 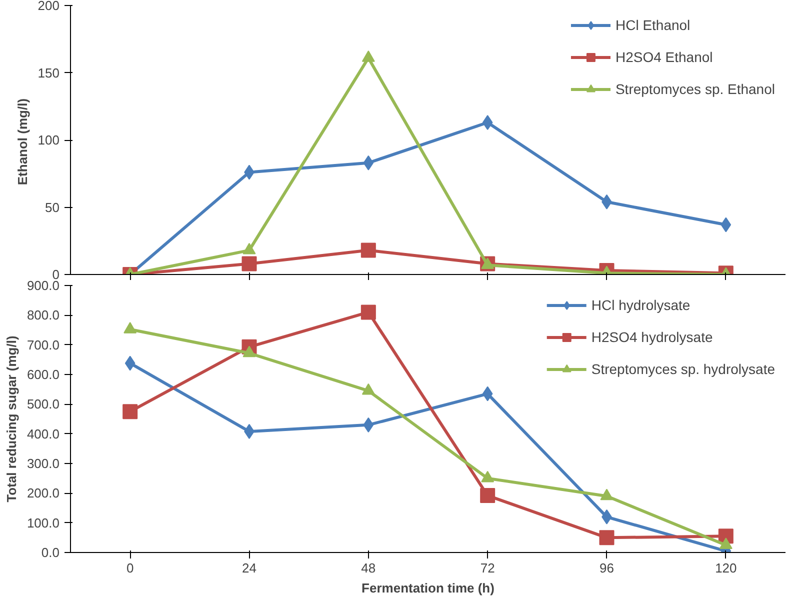 What do you see at coordinates (43, 404) in the screenshot?
I see `y-tick-label: 500.0` at bounding box center [43, 404].